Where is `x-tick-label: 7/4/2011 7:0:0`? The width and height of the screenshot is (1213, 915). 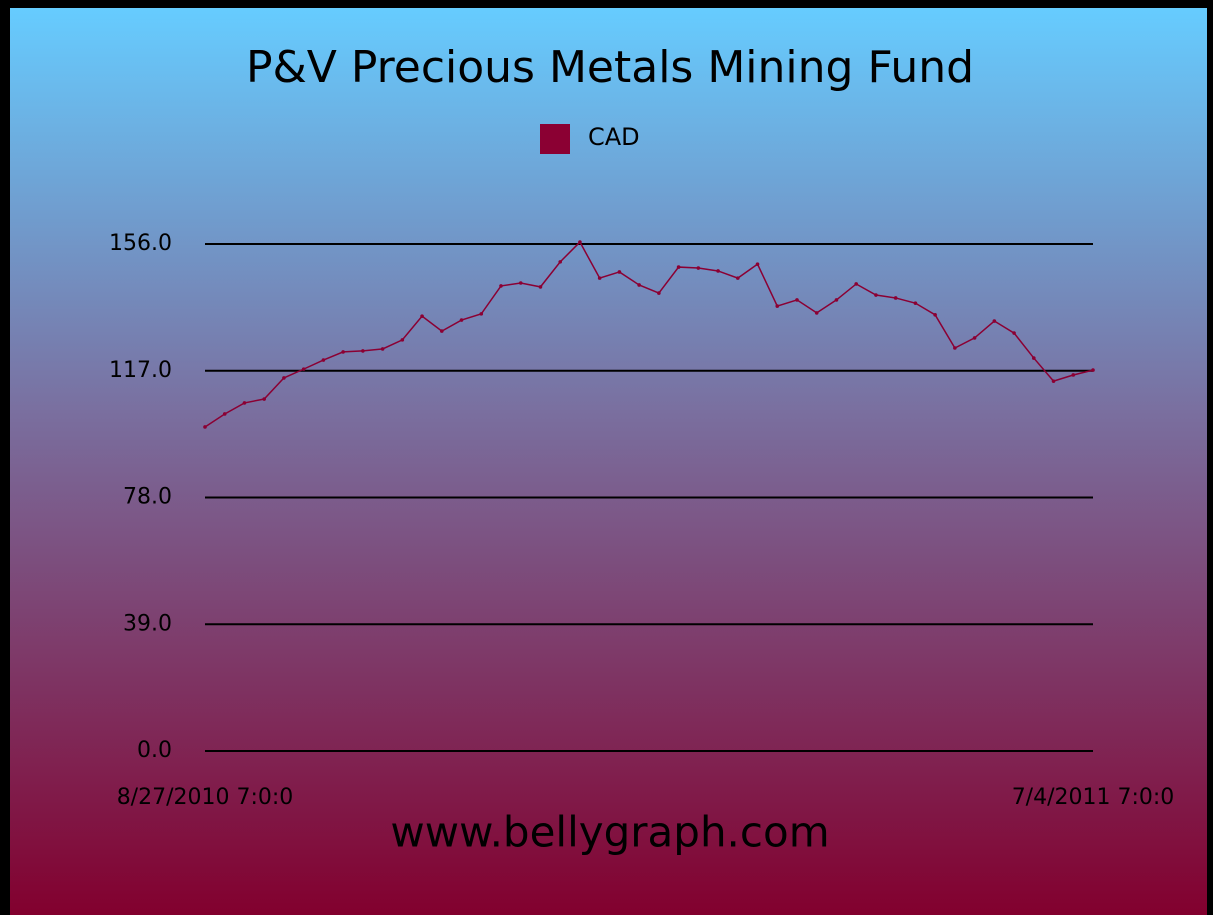 x-tick-label: 7/4/2011 7:0:0 is located at coordinates (1093, 797).